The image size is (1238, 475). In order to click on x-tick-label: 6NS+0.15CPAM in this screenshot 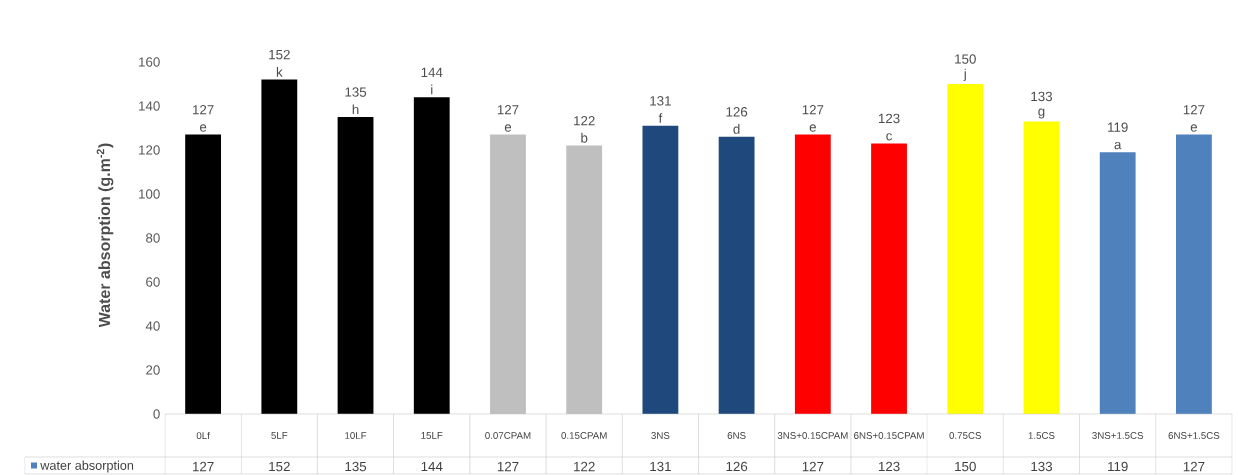, I will do `click(889, 435)`.